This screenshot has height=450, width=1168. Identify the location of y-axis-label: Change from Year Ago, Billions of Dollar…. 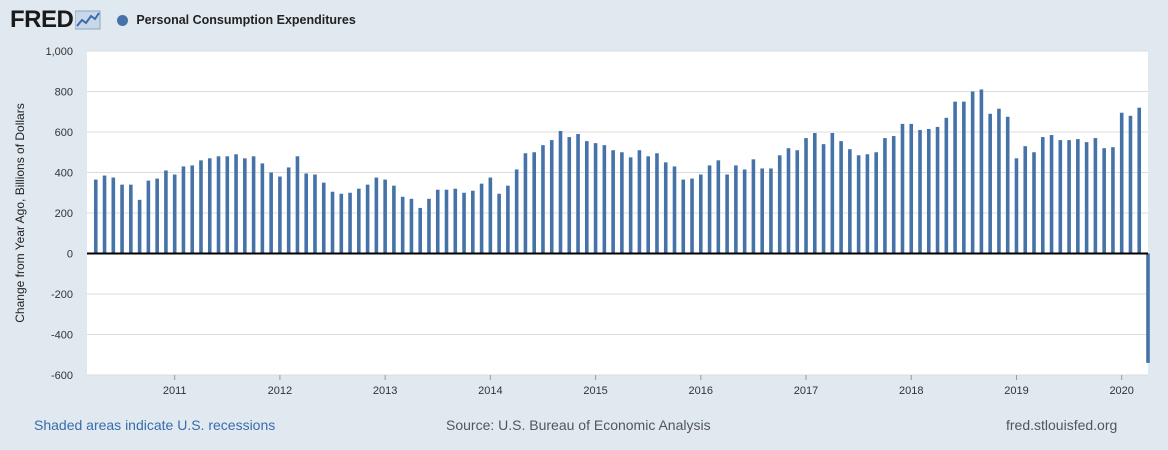
(20, 212).